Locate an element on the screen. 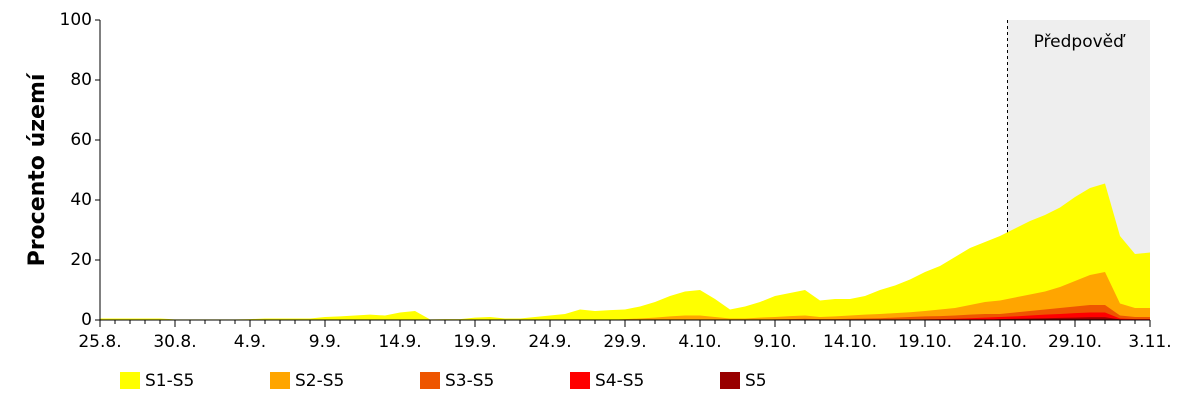 The image size is (1200, 400). x-tick-label: 9.10. is located at coordinates (774, 342).